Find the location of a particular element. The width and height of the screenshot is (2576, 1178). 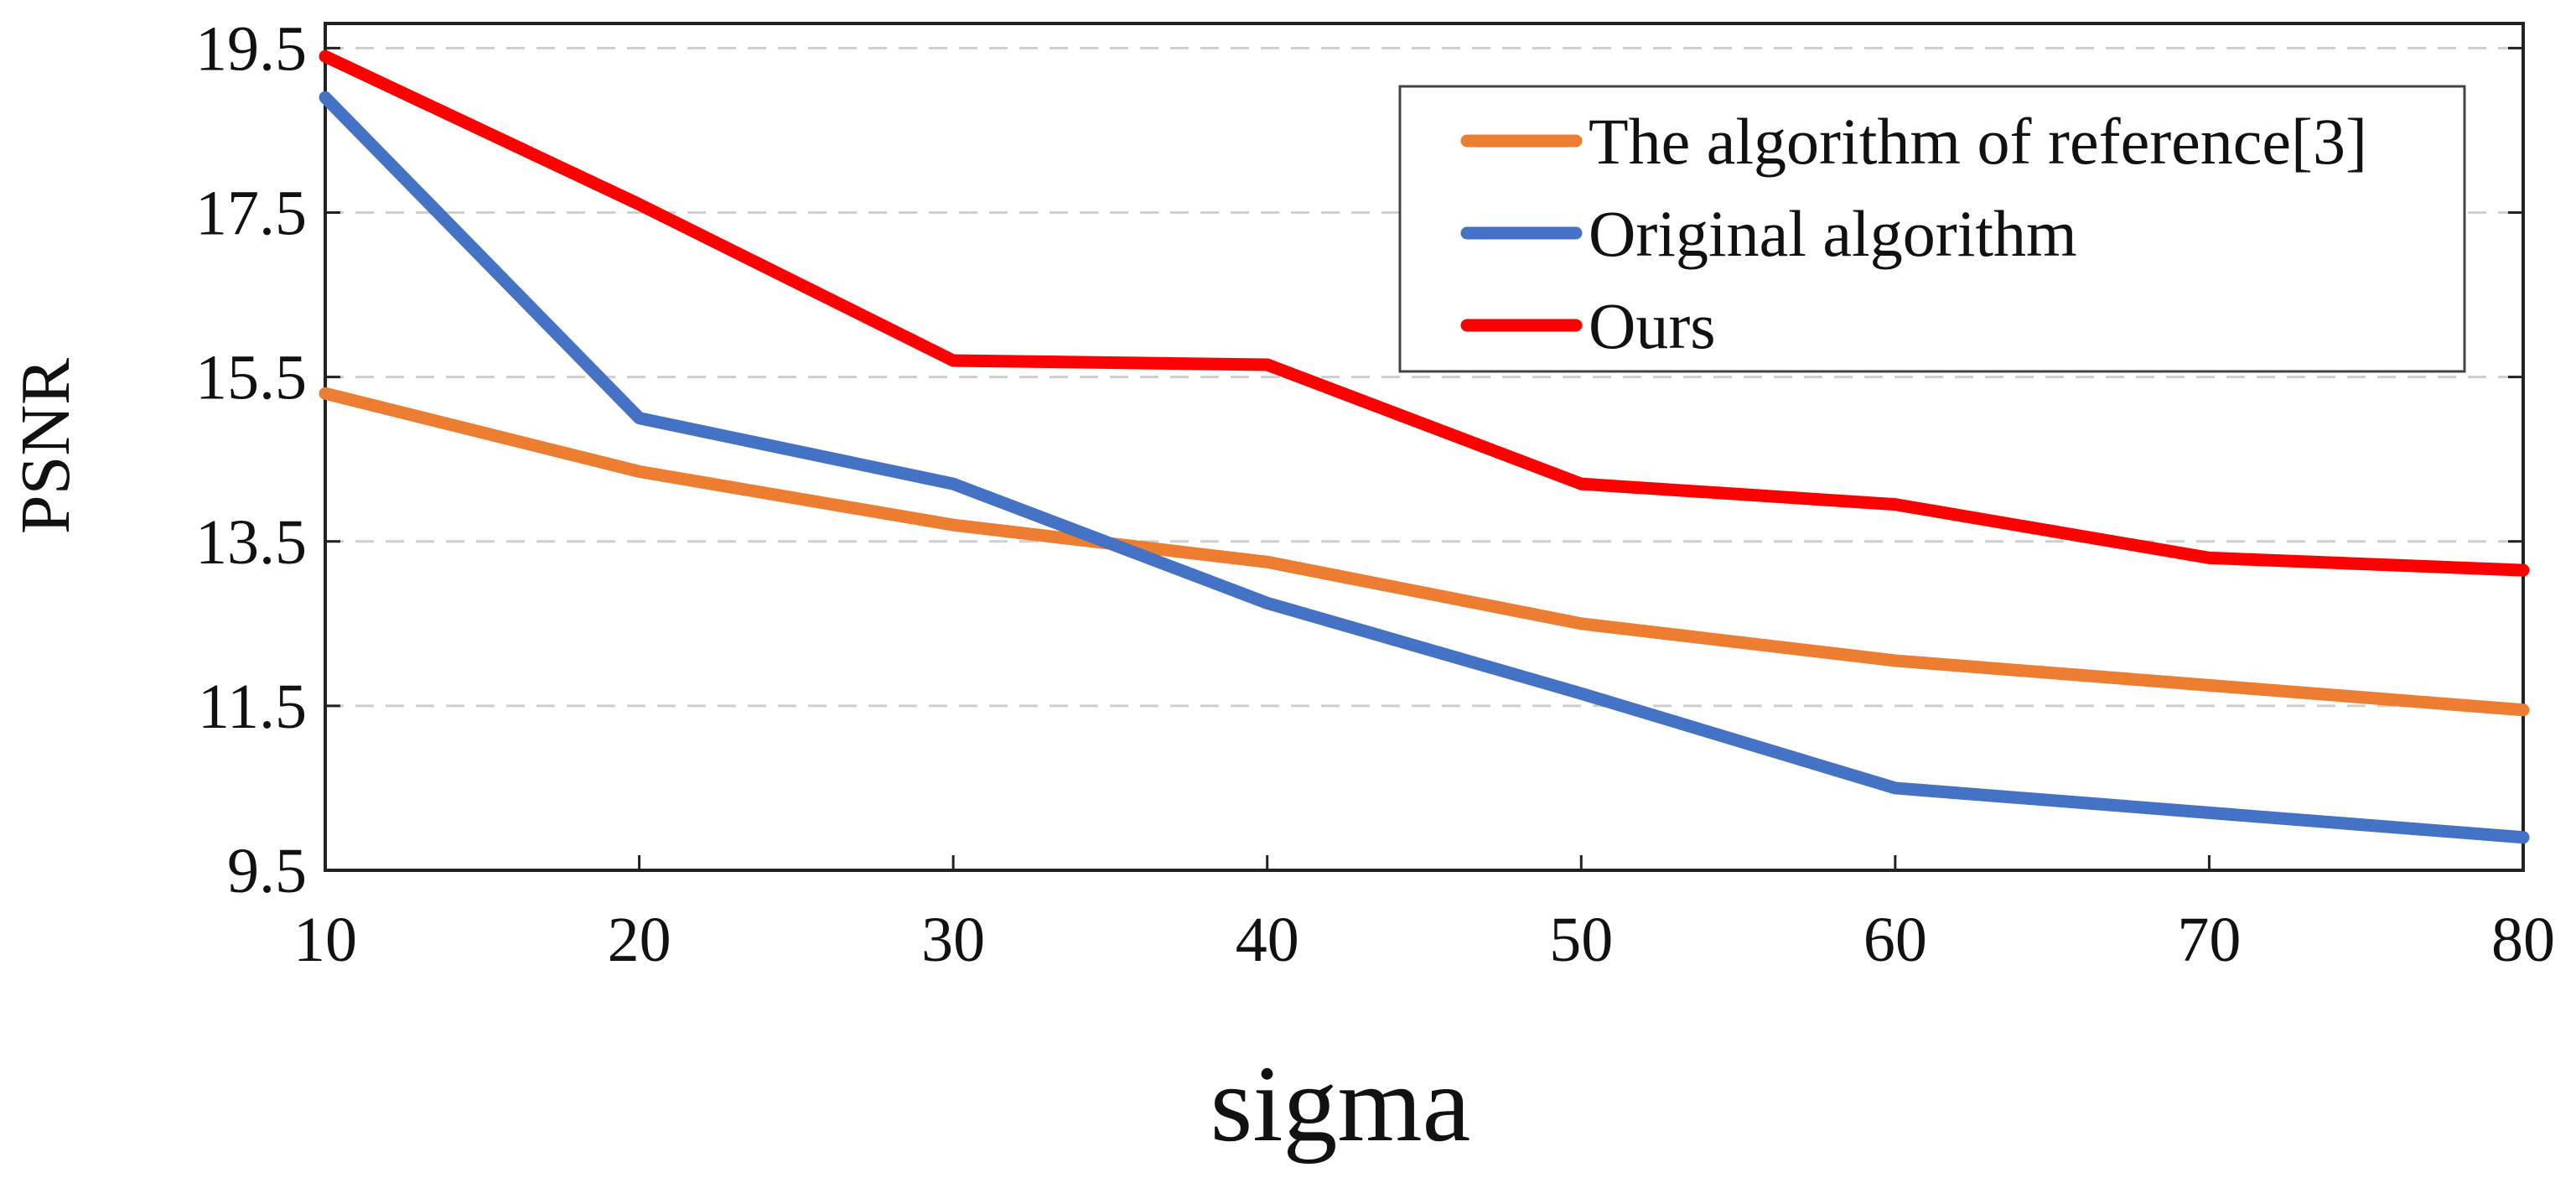

y-tick-label: 17.5 is located at coordinates (251, 214).